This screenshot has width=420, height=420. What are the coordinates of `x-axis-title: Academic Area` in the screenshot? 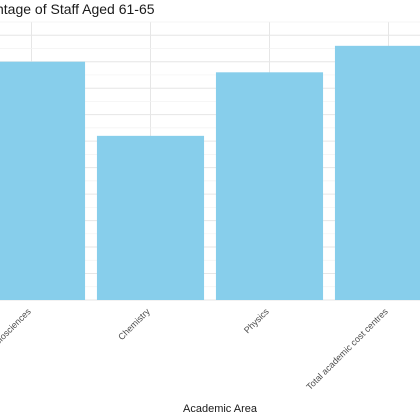 It's located at (220, 409).